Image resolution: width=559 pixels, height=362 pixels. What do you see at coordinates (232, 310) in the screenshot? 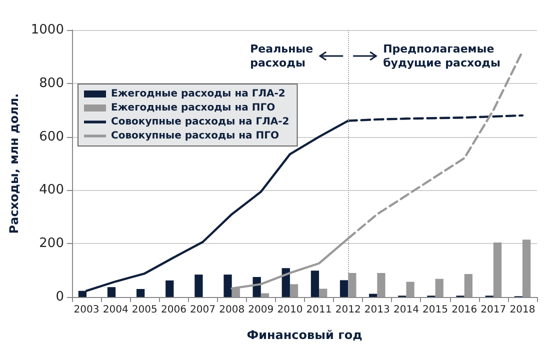
I see `x-tick-label: 2008` at bounding box center [232, 310].